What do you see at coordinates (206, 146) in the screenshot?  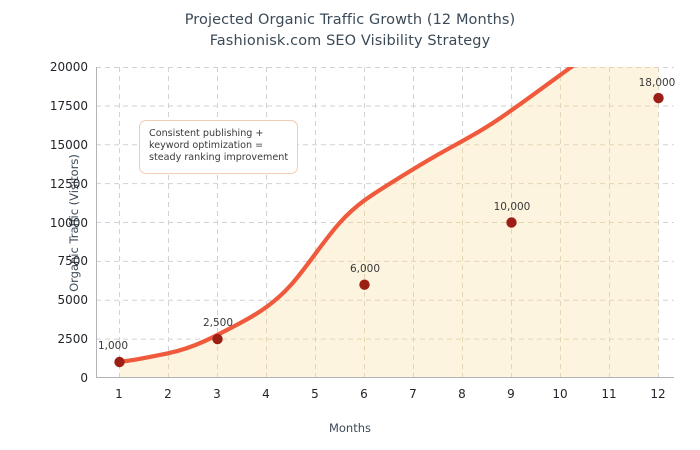 I see `annotation-line: keyword optimization =` at bounding box center [206, 146].